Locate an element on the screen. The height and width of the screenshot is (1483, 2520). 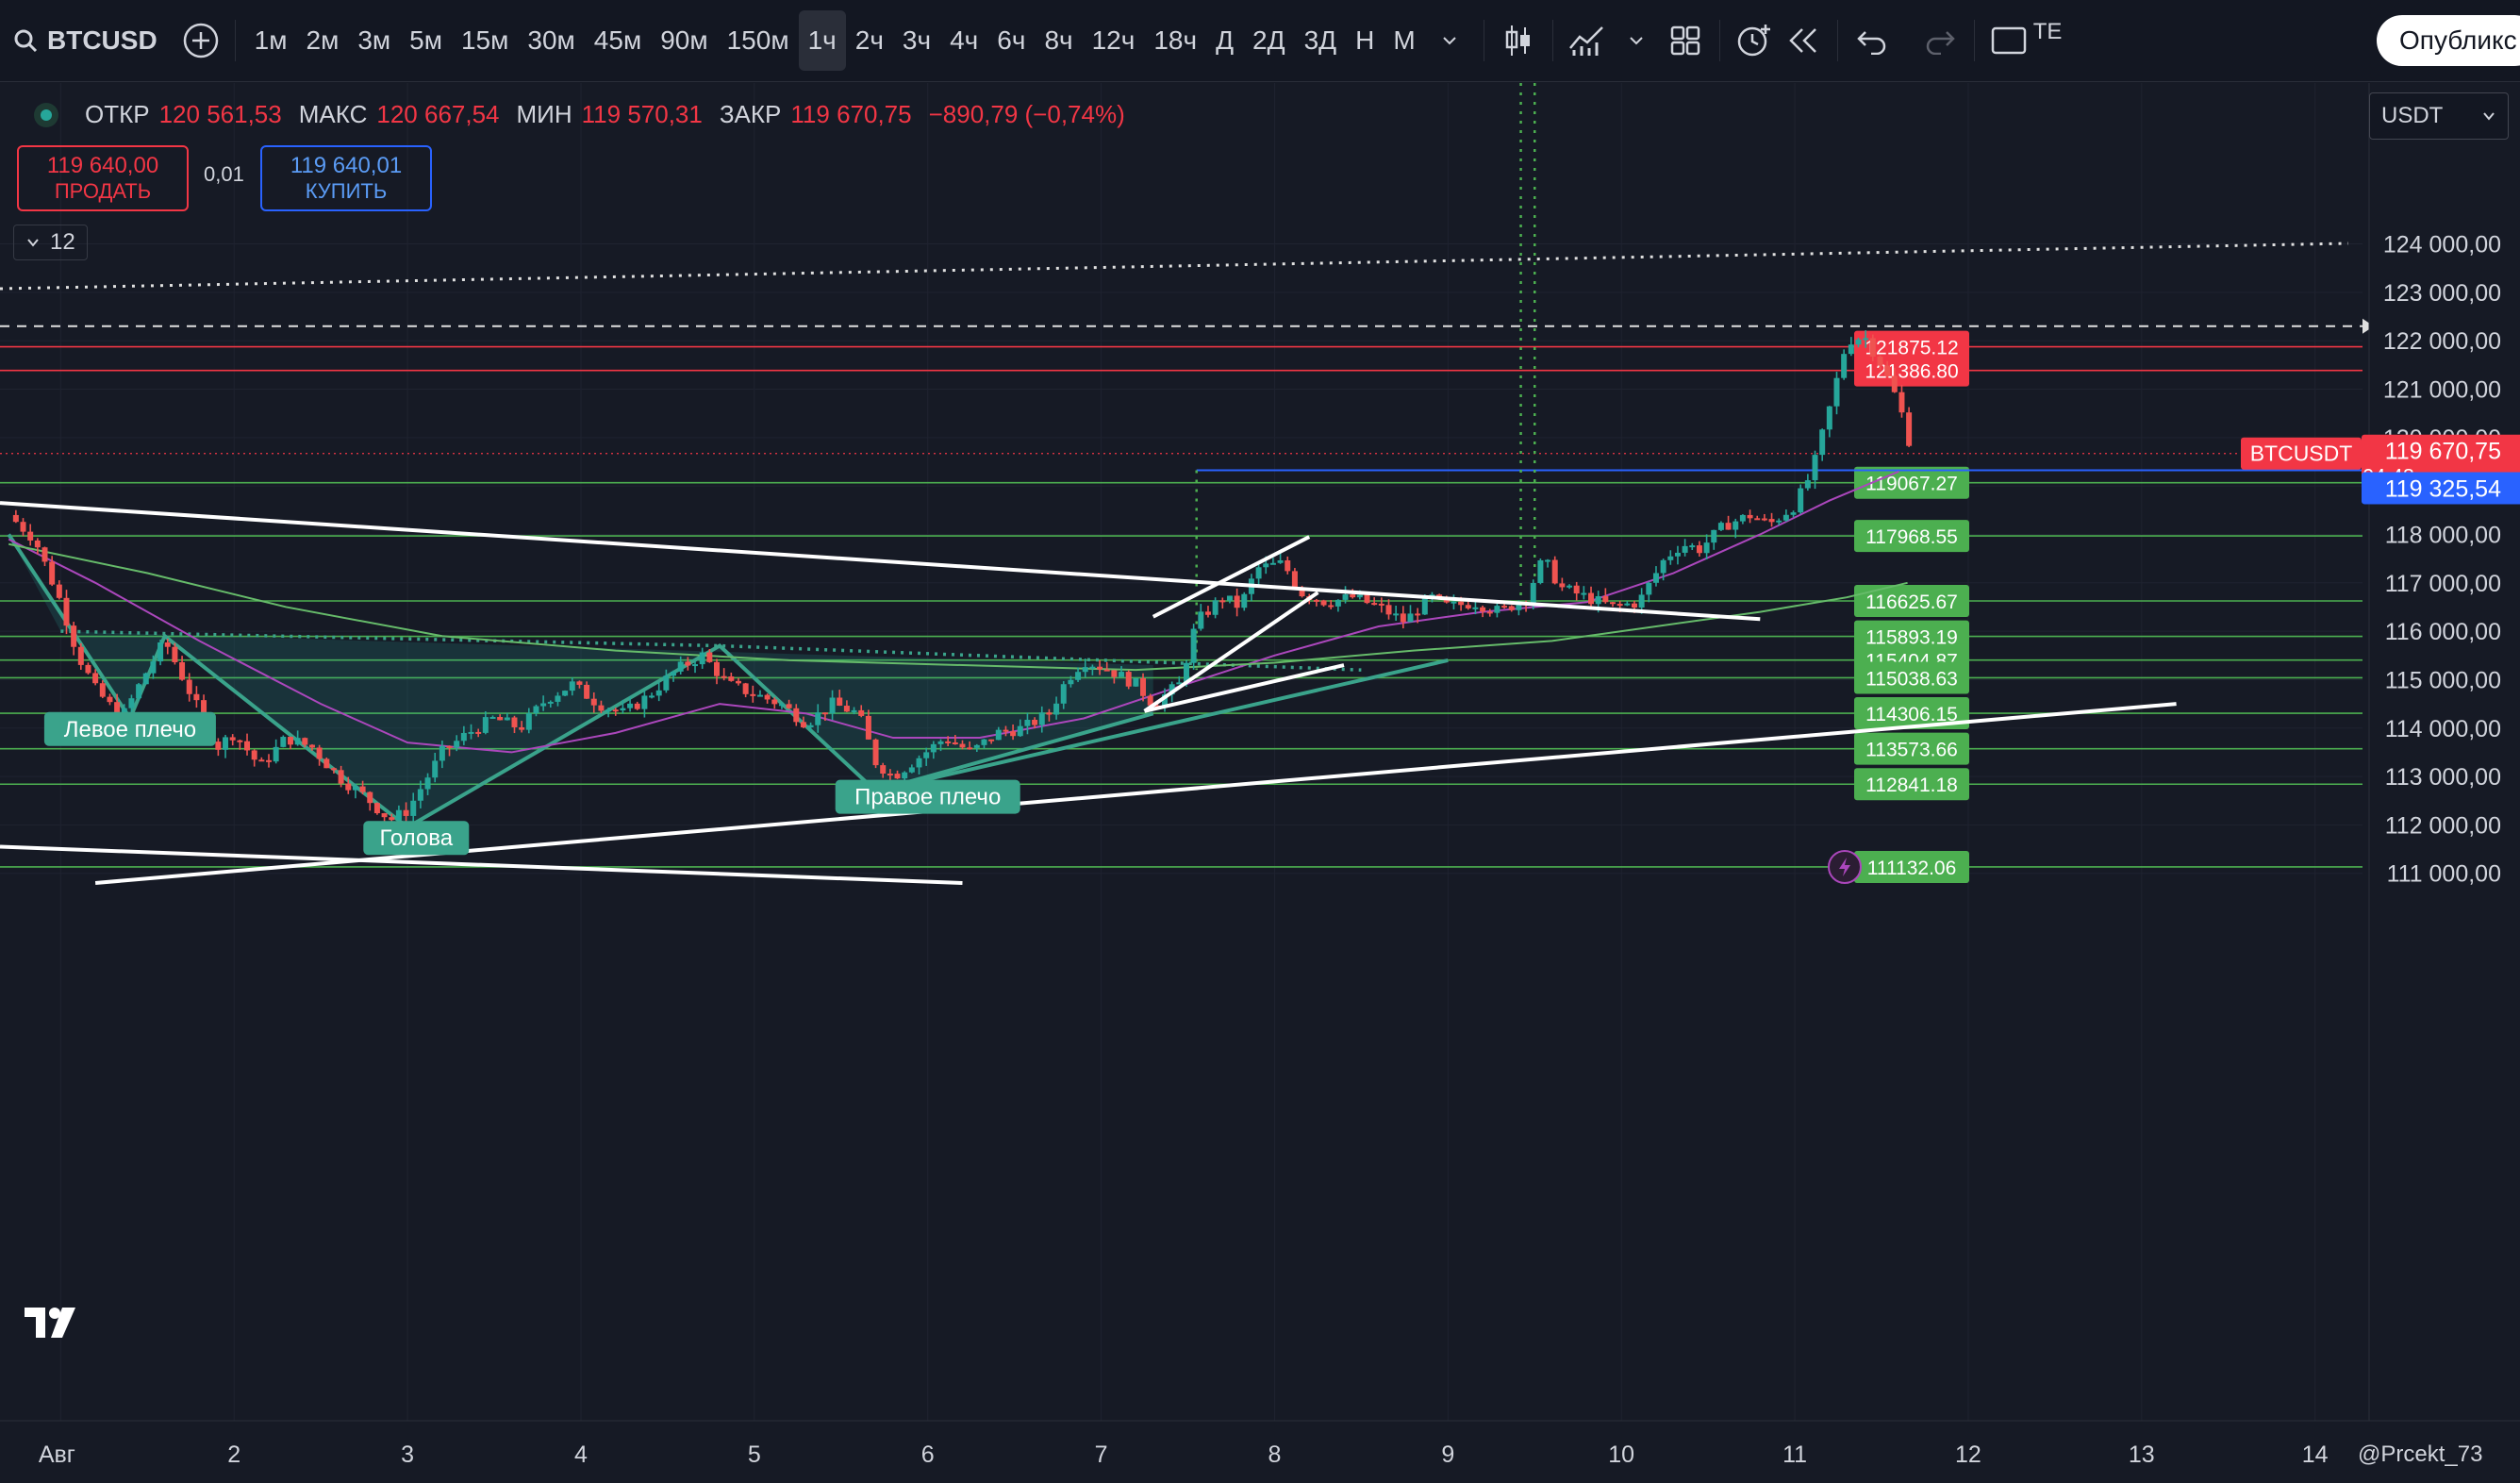
interval-2: 2м is located at coordinates (323, 40).